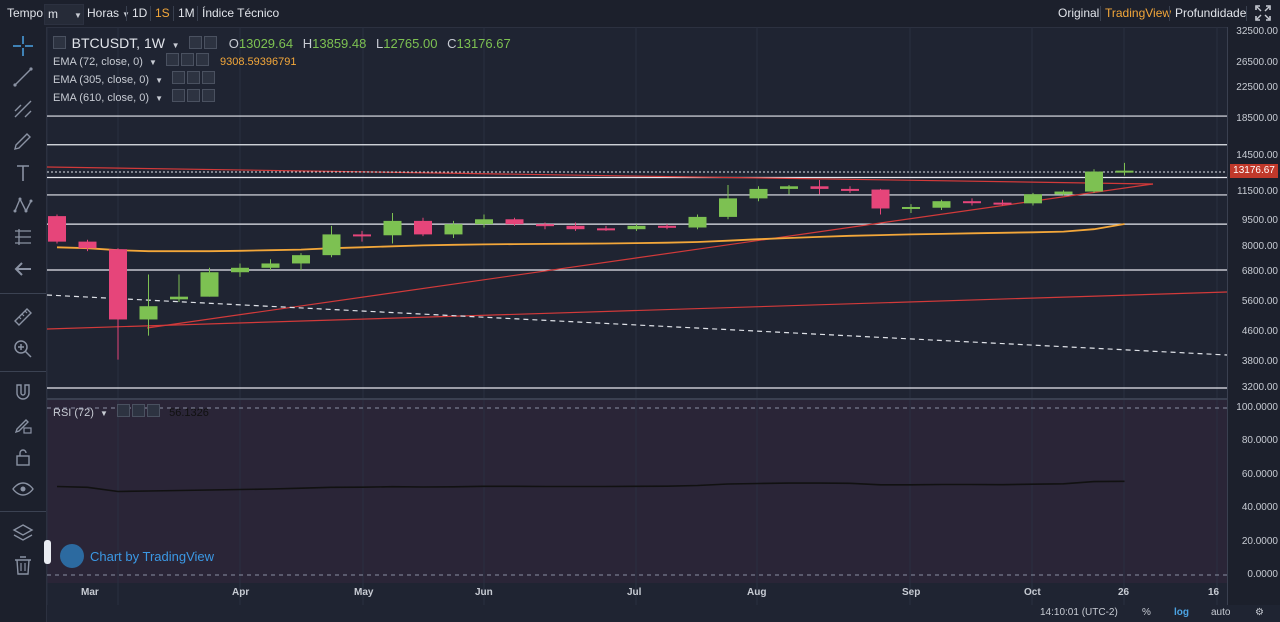 The width and height of the screenshot is (1280, 622). What do you see at coordinates (162, 13) in the screenshot?
I see `interval-1s-button: 1S` at bounding box center [162, 13].